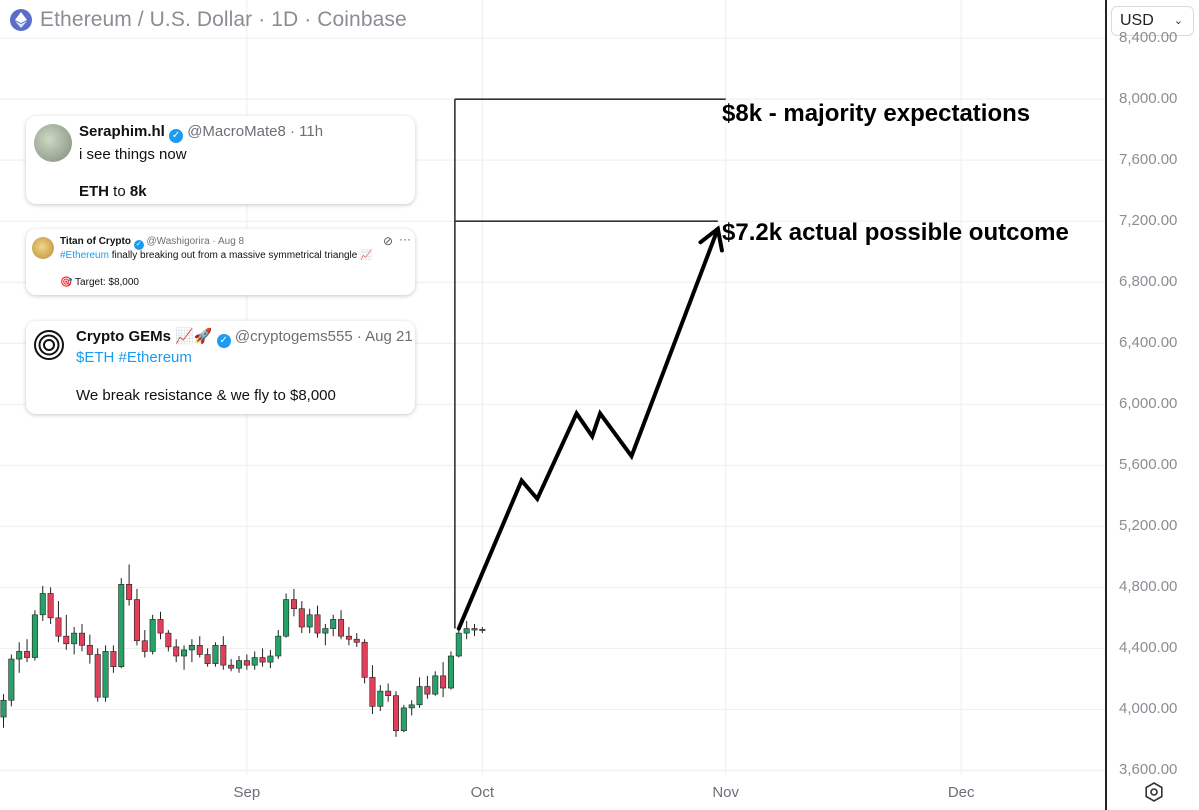  What do you see at coordinates (1148, 709) in the screenshot?
I see `price-tick-label: 4,000.00` at bounding box center [1148, 709].